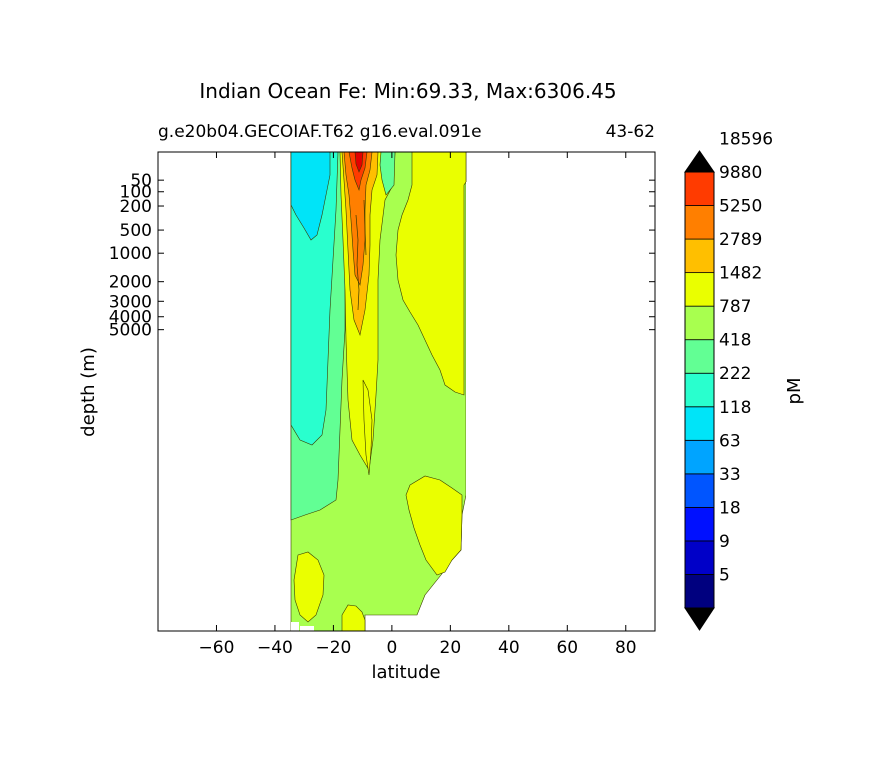  What do you see at coordinates (699, 161) in the screenshot?
I see `colorbar-extend-max` at bounding box center [699, 161].